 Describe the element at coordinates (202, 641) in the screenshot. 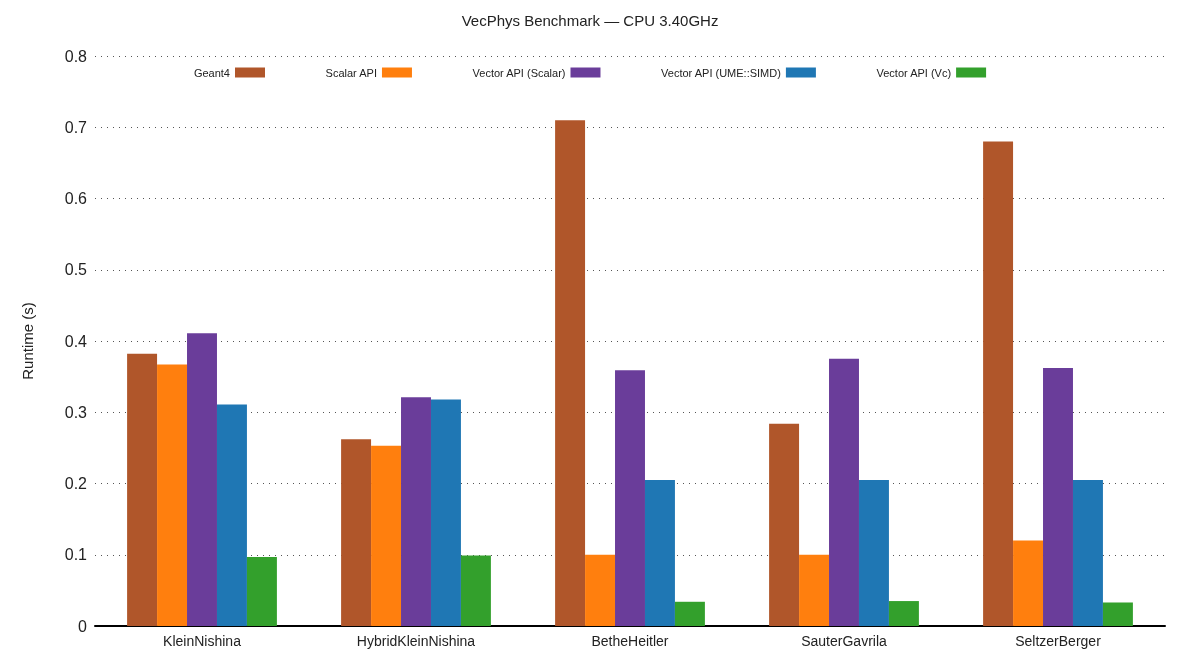

I see `x-tick-label: KleinNishina` at that location.